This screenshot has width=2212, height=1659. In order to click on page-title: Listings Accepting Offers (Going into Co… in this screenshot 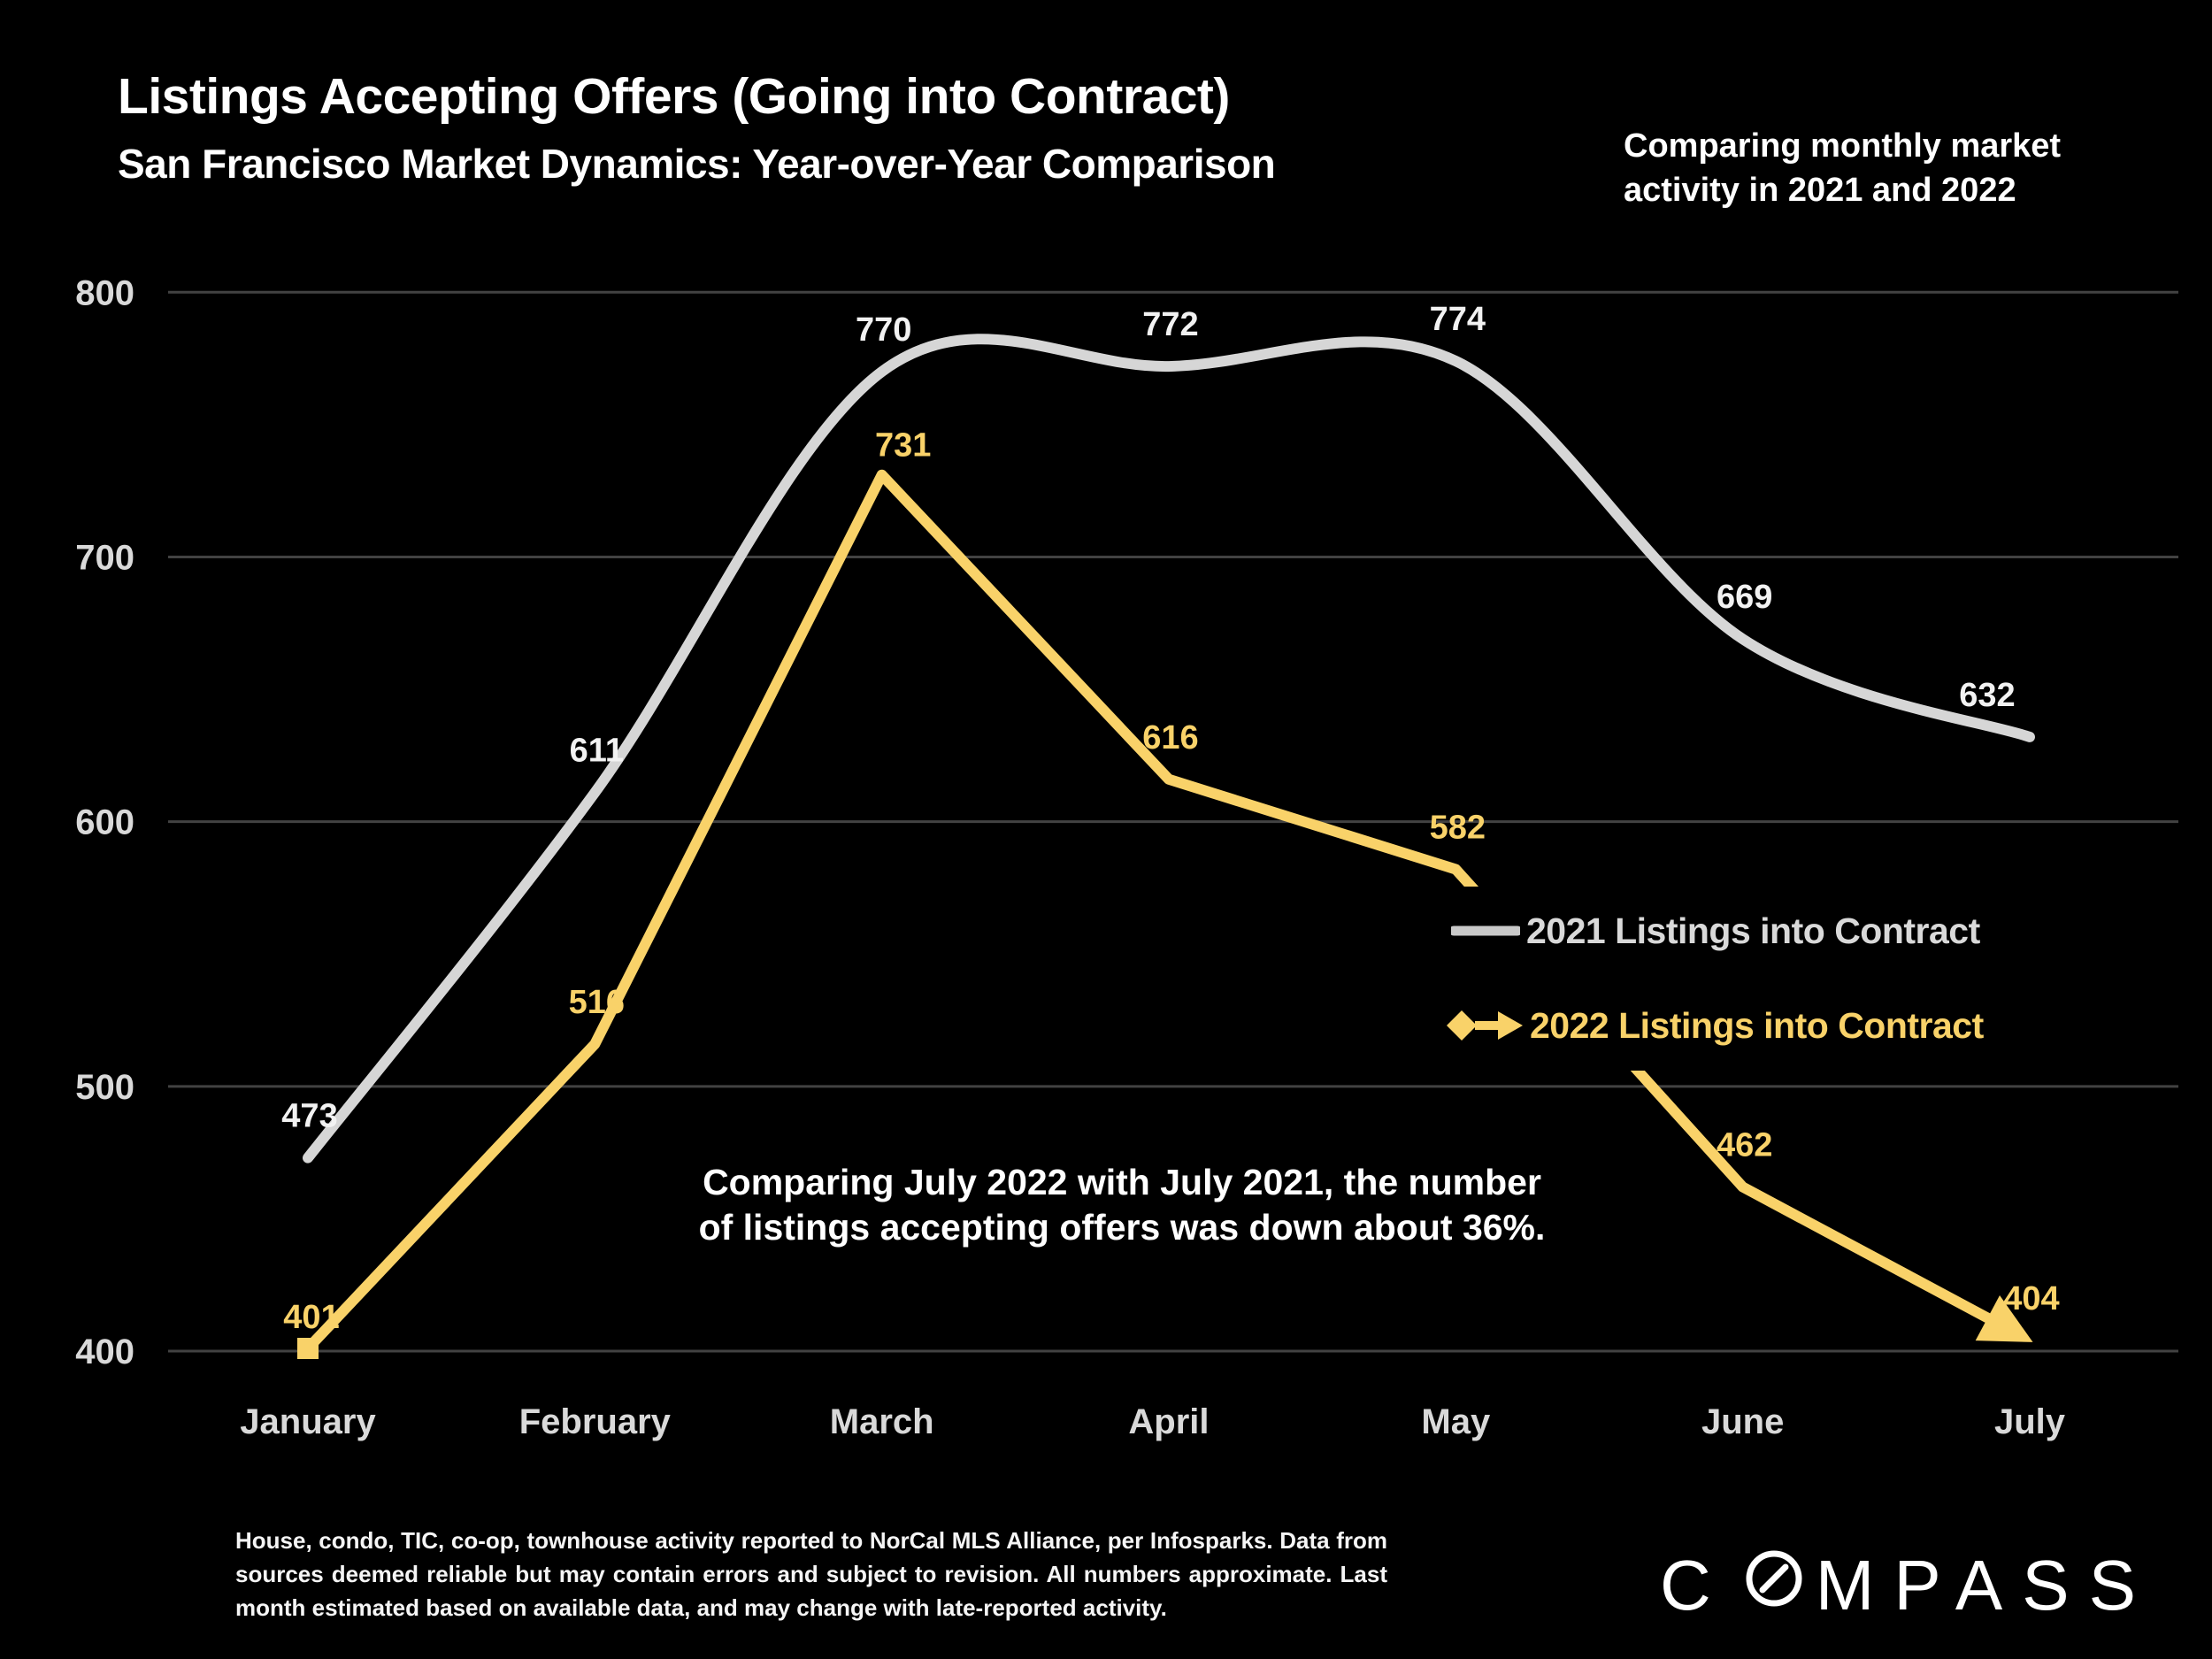, I will do `click(674, 97)`.